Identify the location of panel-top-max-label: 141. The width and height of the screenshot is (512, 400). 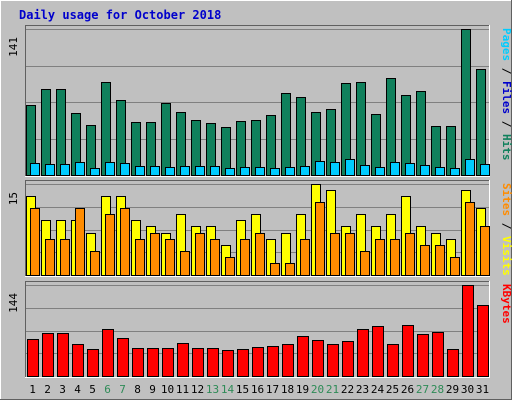
(13, 47).